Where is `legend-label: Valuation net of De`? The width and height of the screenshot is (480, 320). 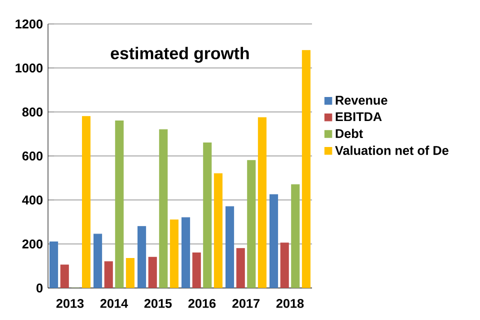
legend-label: Valuation net of De is located at coordinates (391, 150).